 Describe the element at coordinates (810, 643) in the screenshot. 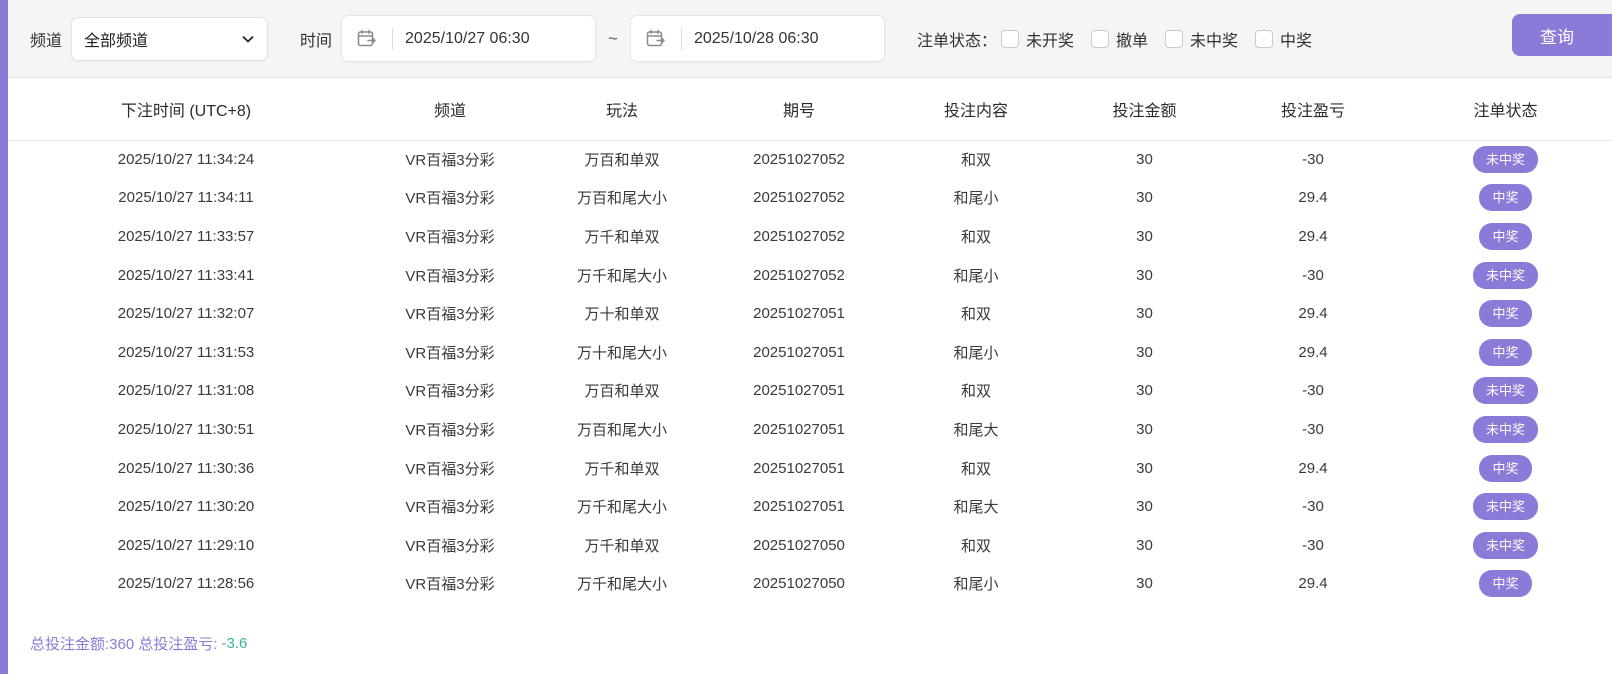

I see `summary-footer: 总投注金额:360 总投注盈亏: -3.6` at that location.